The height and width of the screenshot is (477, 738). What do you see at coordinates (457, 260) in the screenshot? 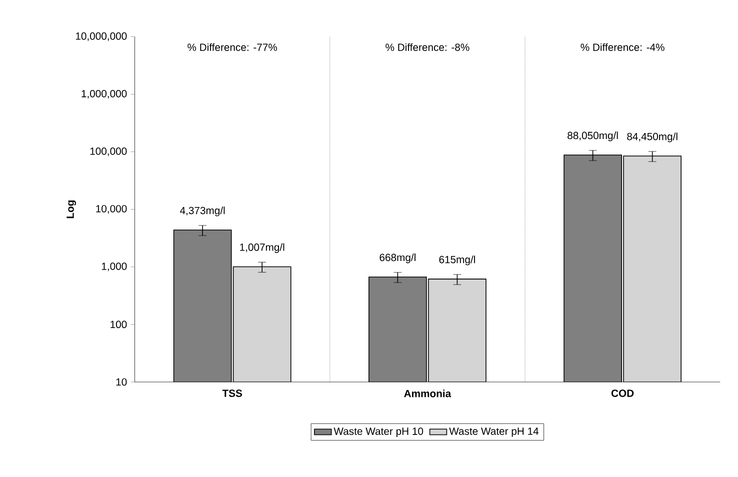
I see `data-label: 615mg/l` at bounding box center [457, 260].